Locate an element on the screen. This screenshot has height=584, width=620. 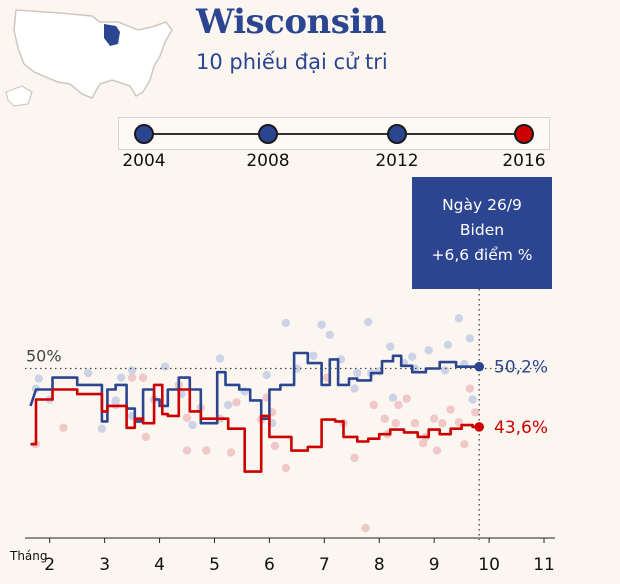
date-callout: Ngày 26/9 Biden +6,6 điểm % is located at coordinates (482, 233).